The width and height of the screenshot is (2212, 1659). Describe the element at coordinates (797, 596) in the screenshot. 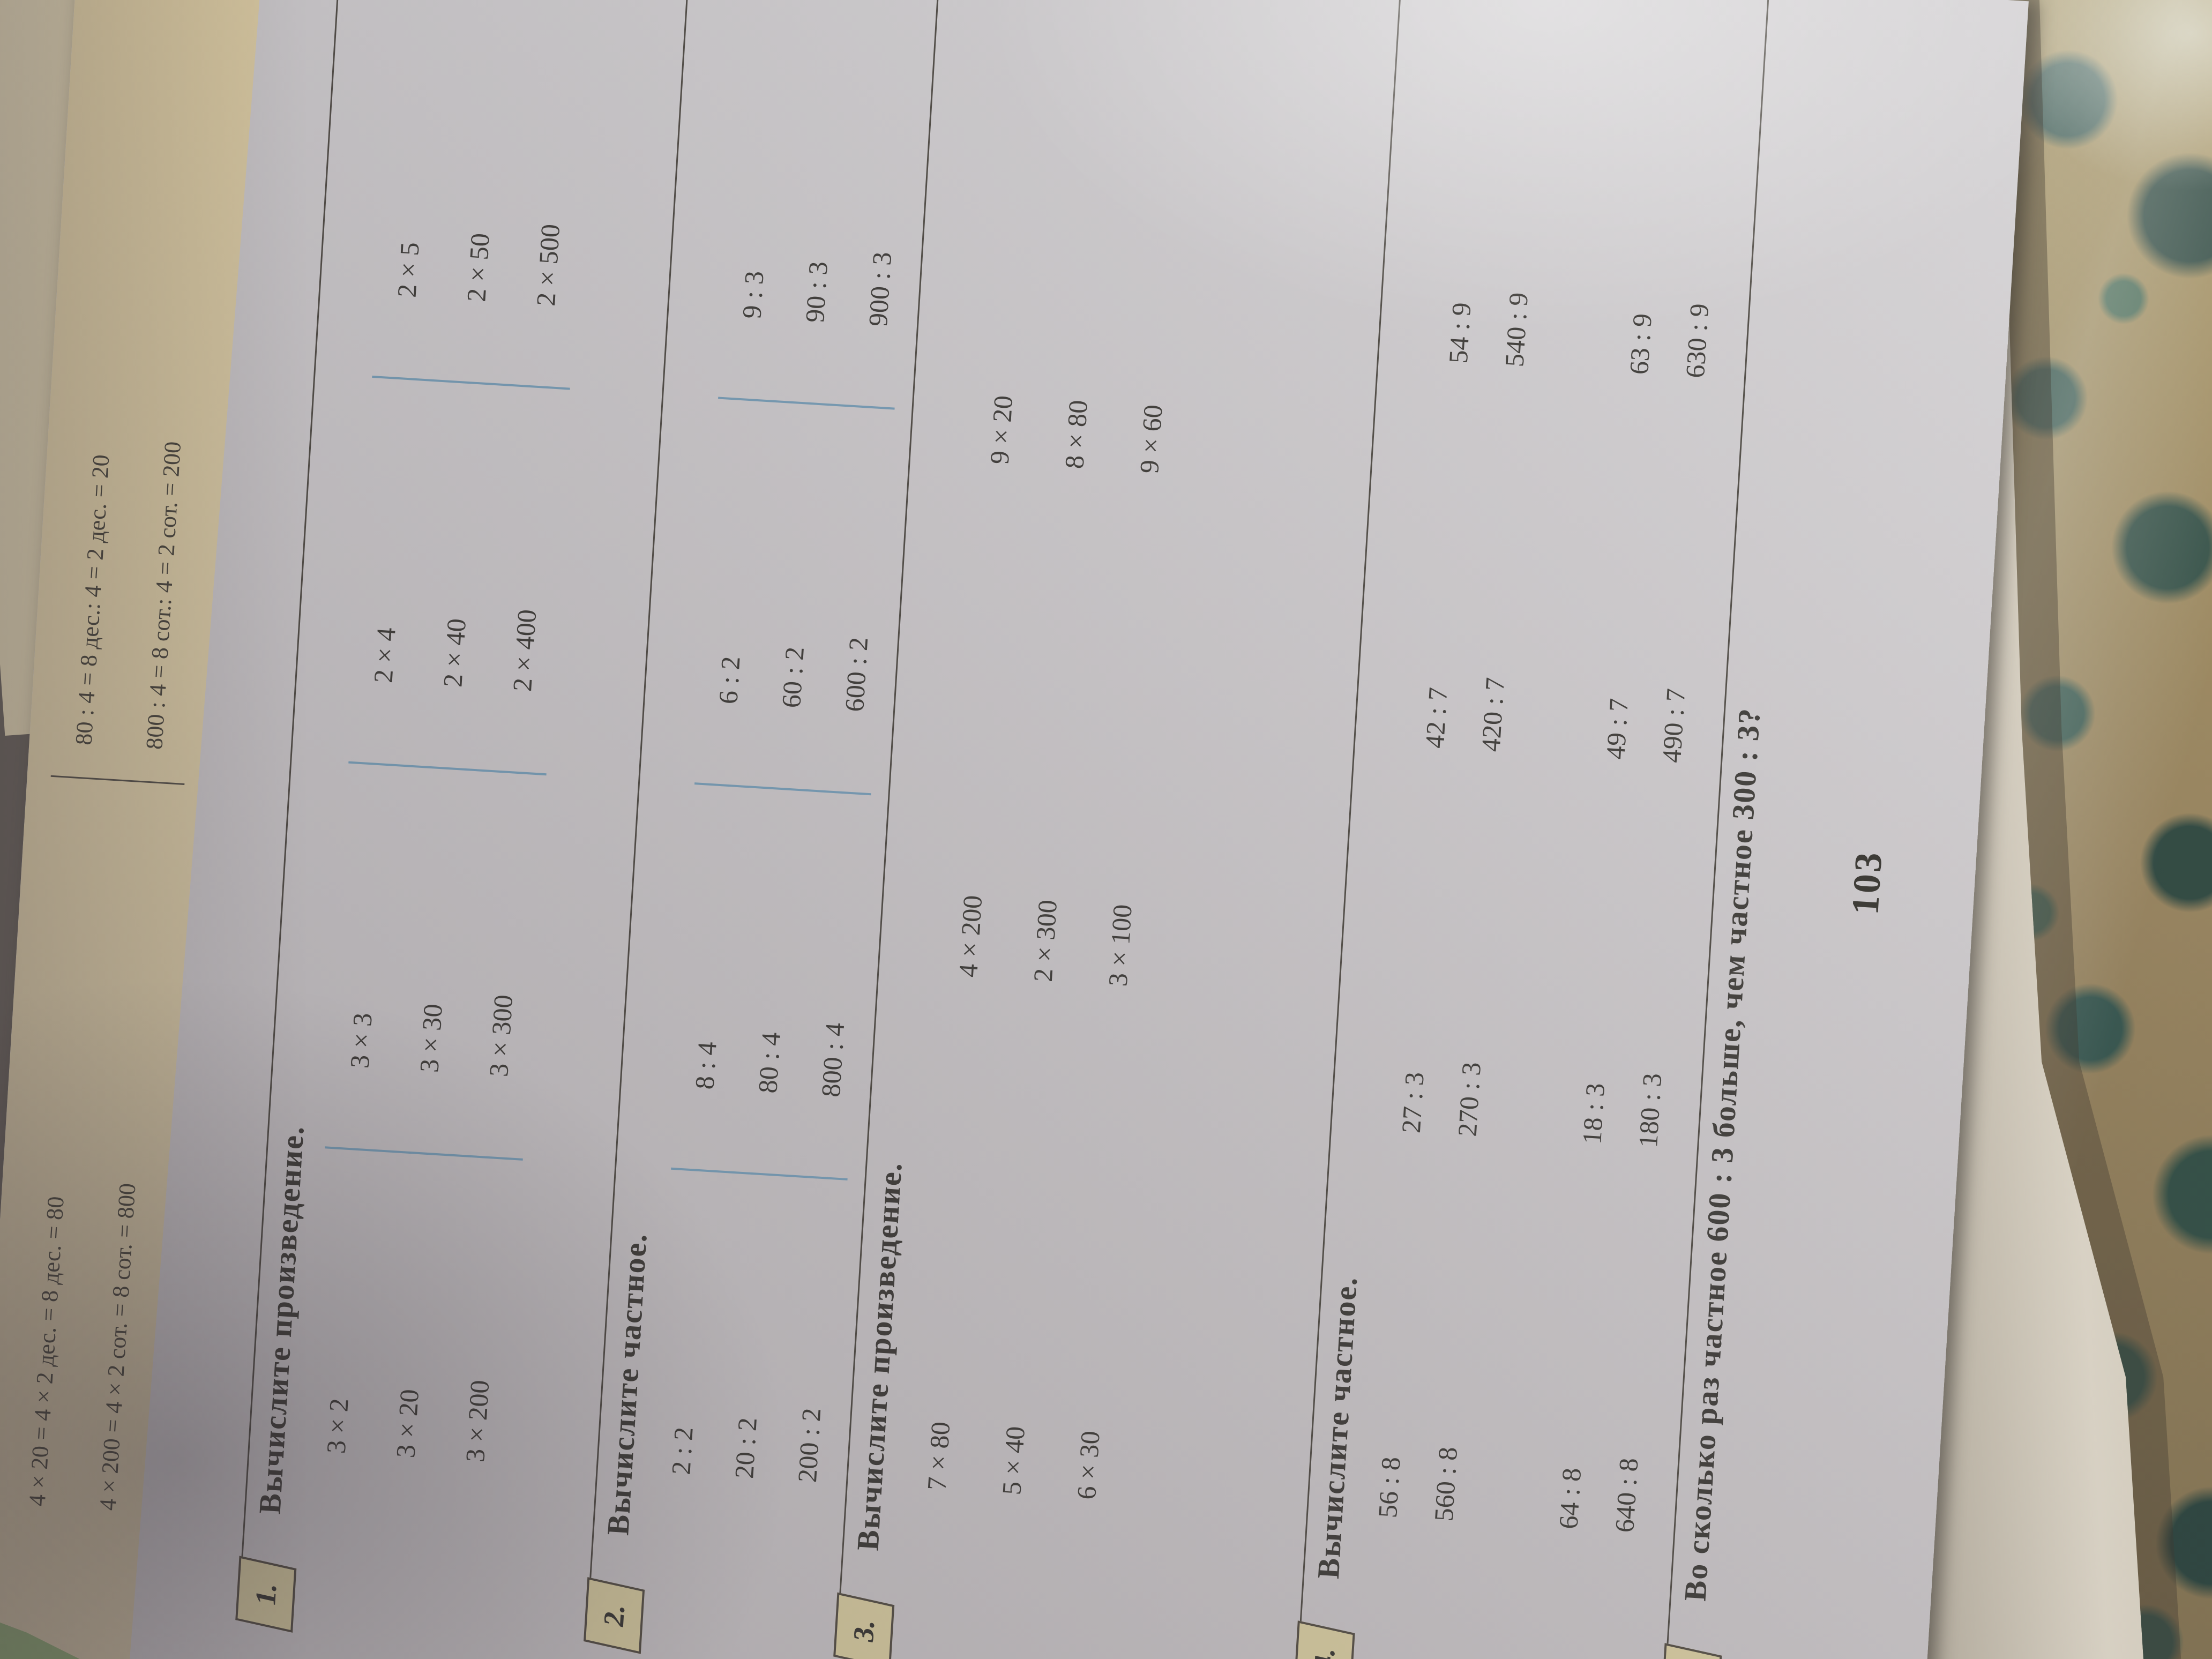

I see `column: 6 : 2 60 : 2 600 : 2` at that location.